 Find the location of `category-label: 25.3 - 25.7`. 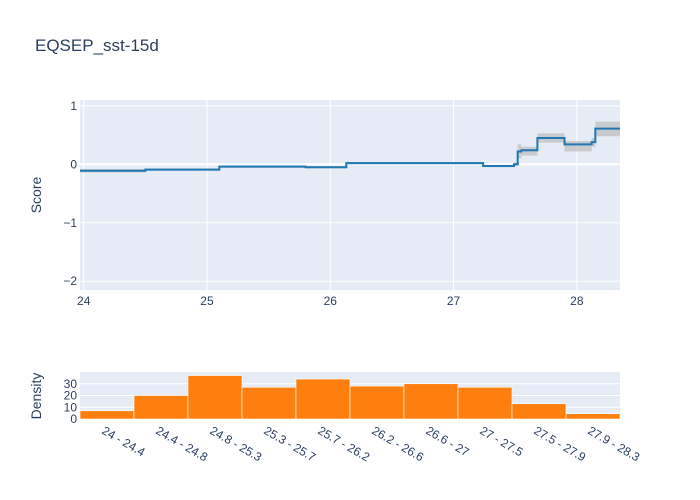

category-label: 25.3 - 25.7 is located at coordinates (290, 443).